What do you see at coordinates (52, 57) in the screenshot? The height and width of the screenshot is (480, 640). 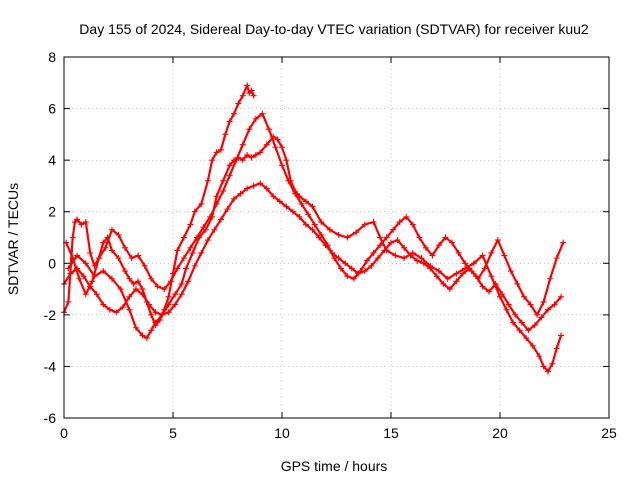 I see `y-tick-label: 8` at bounding box center [52, 57].